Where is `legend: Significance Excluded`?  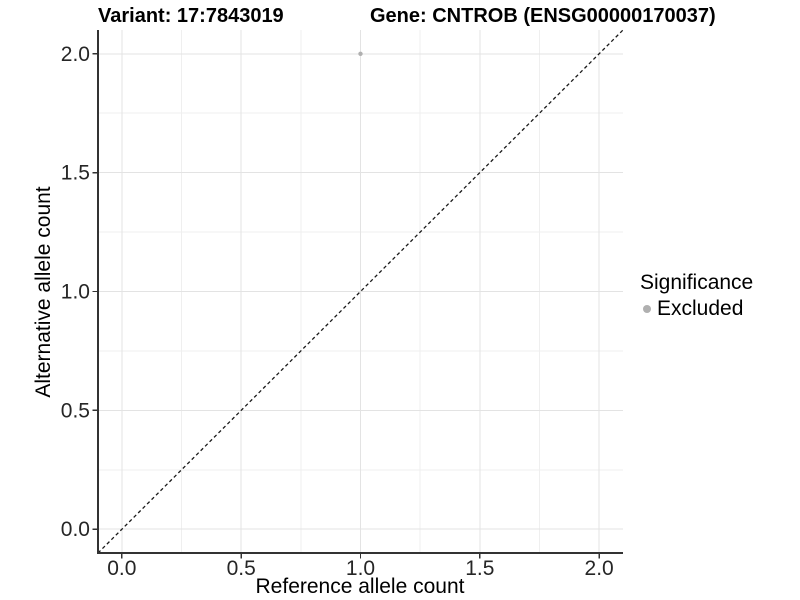
legend: Significance Excluded is located at coordinates (696, 296).